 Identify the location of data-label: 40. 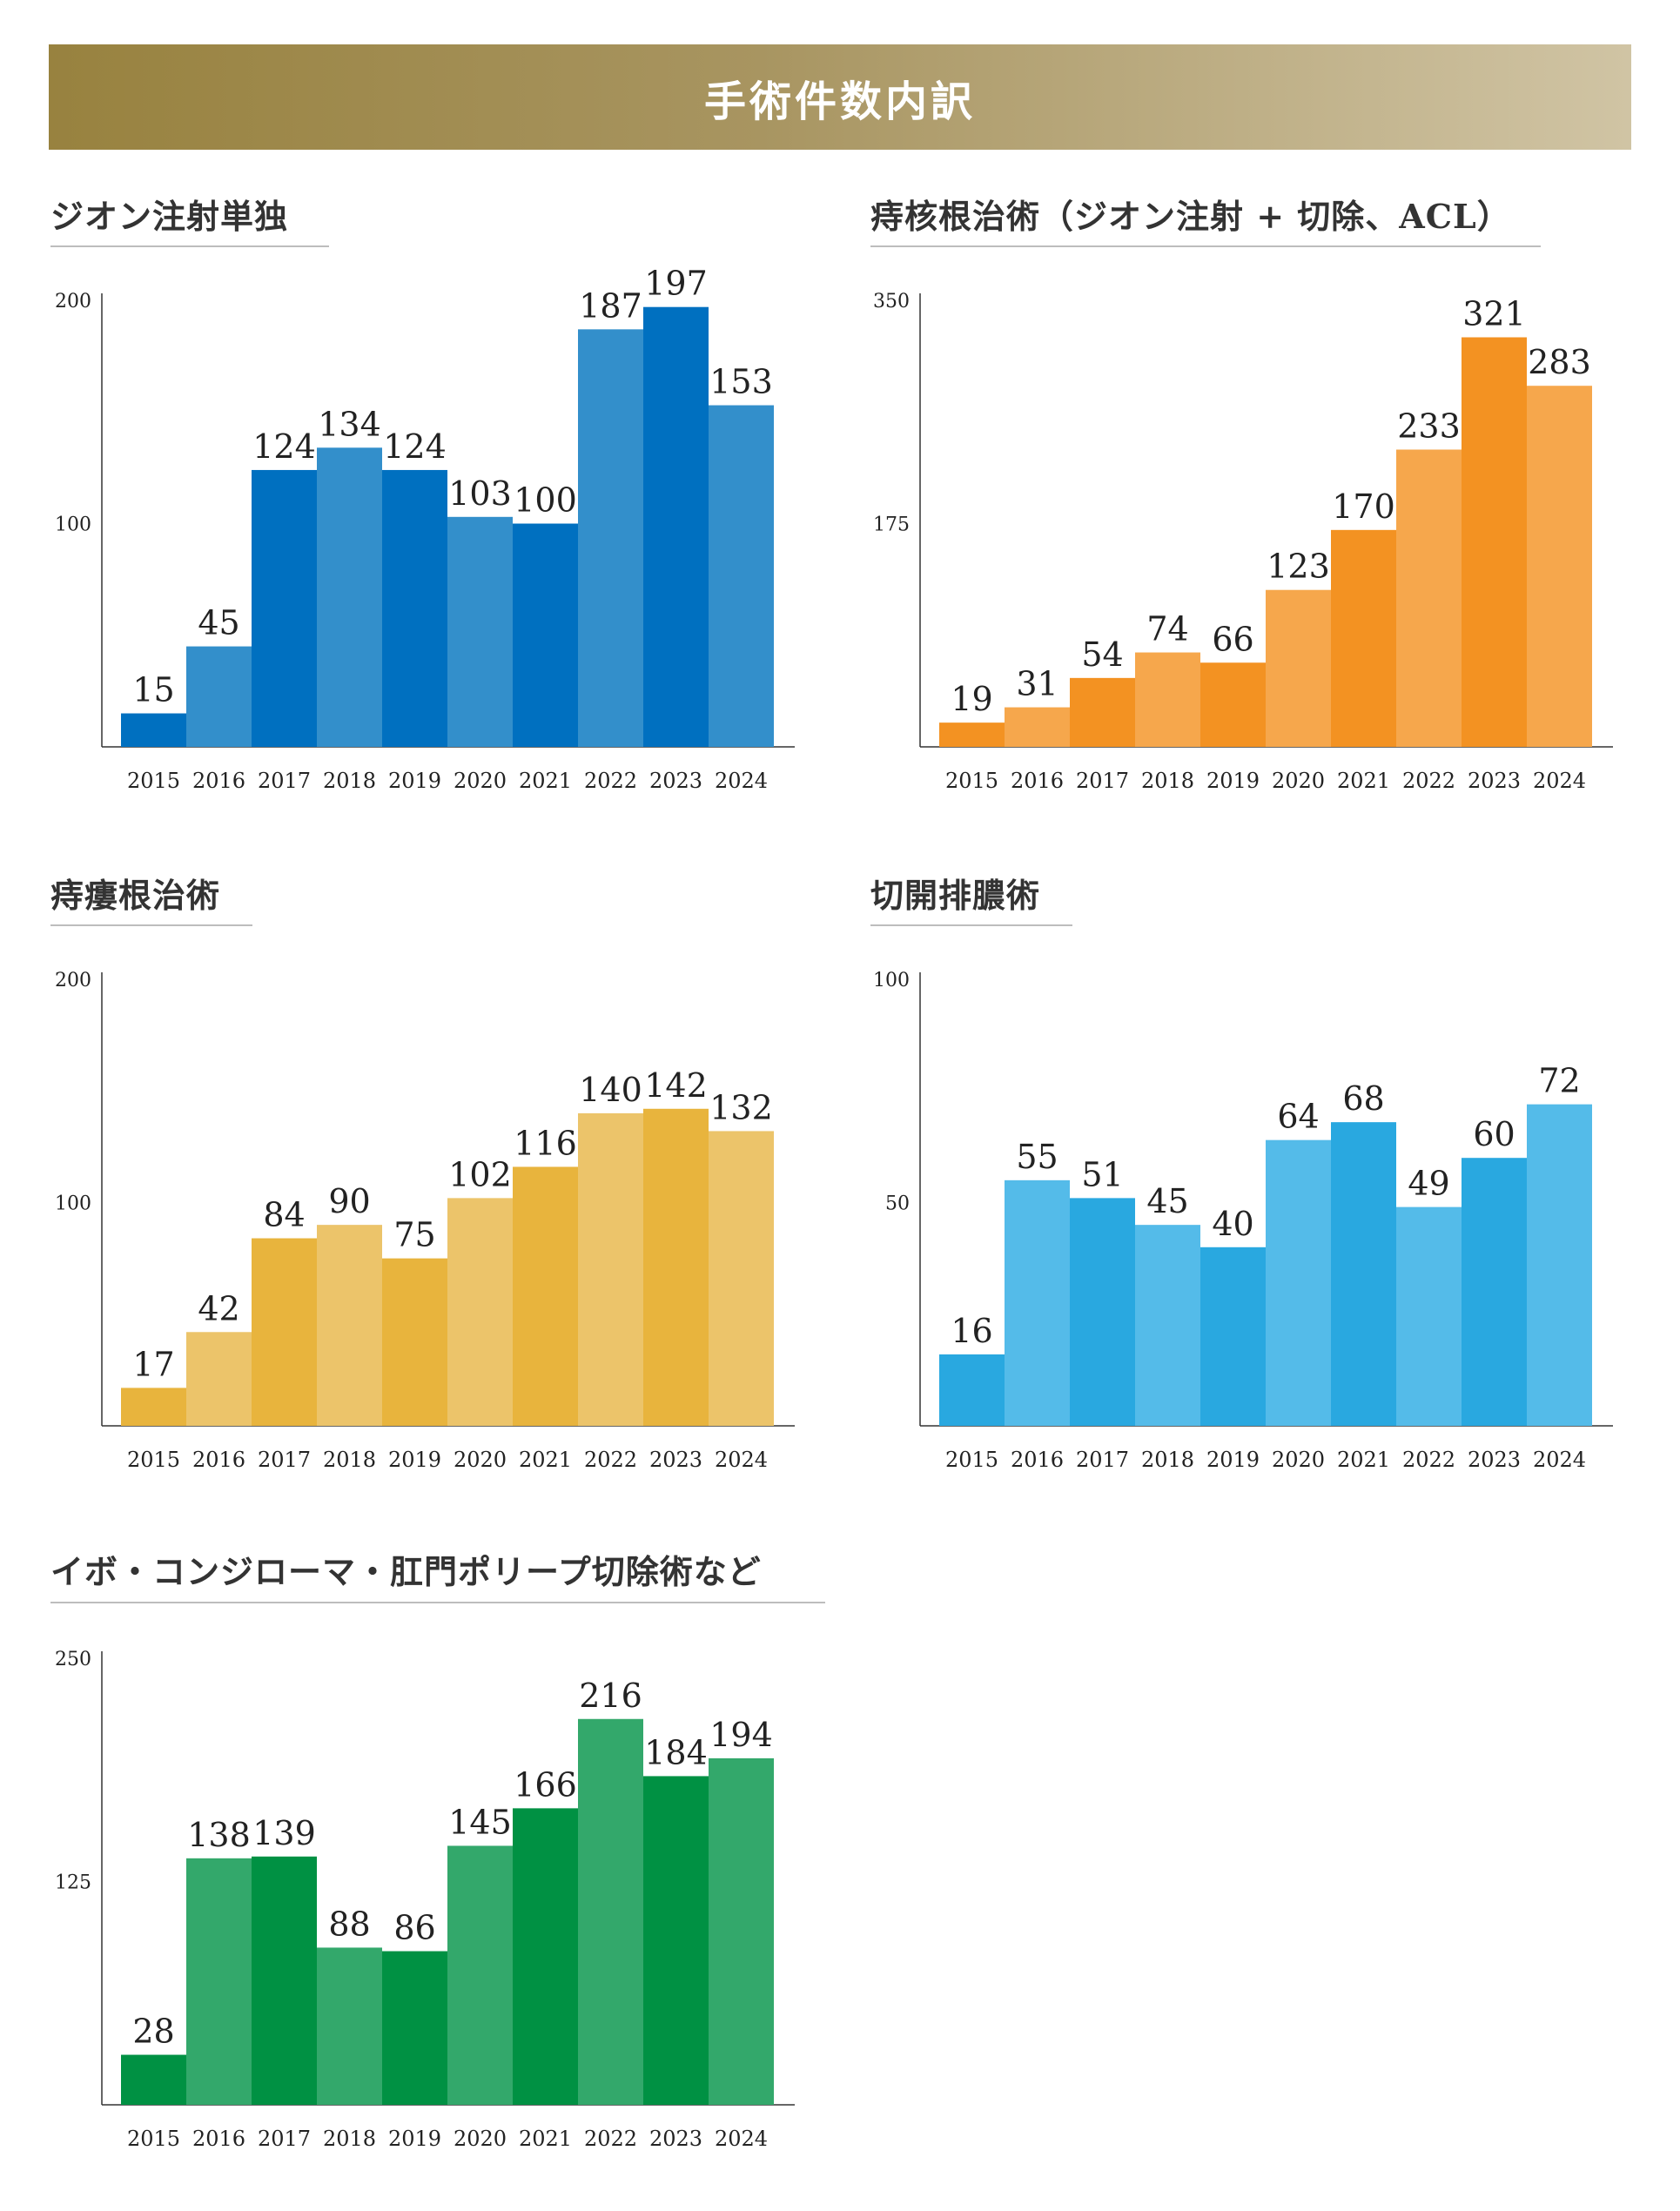
(1232, 1224).